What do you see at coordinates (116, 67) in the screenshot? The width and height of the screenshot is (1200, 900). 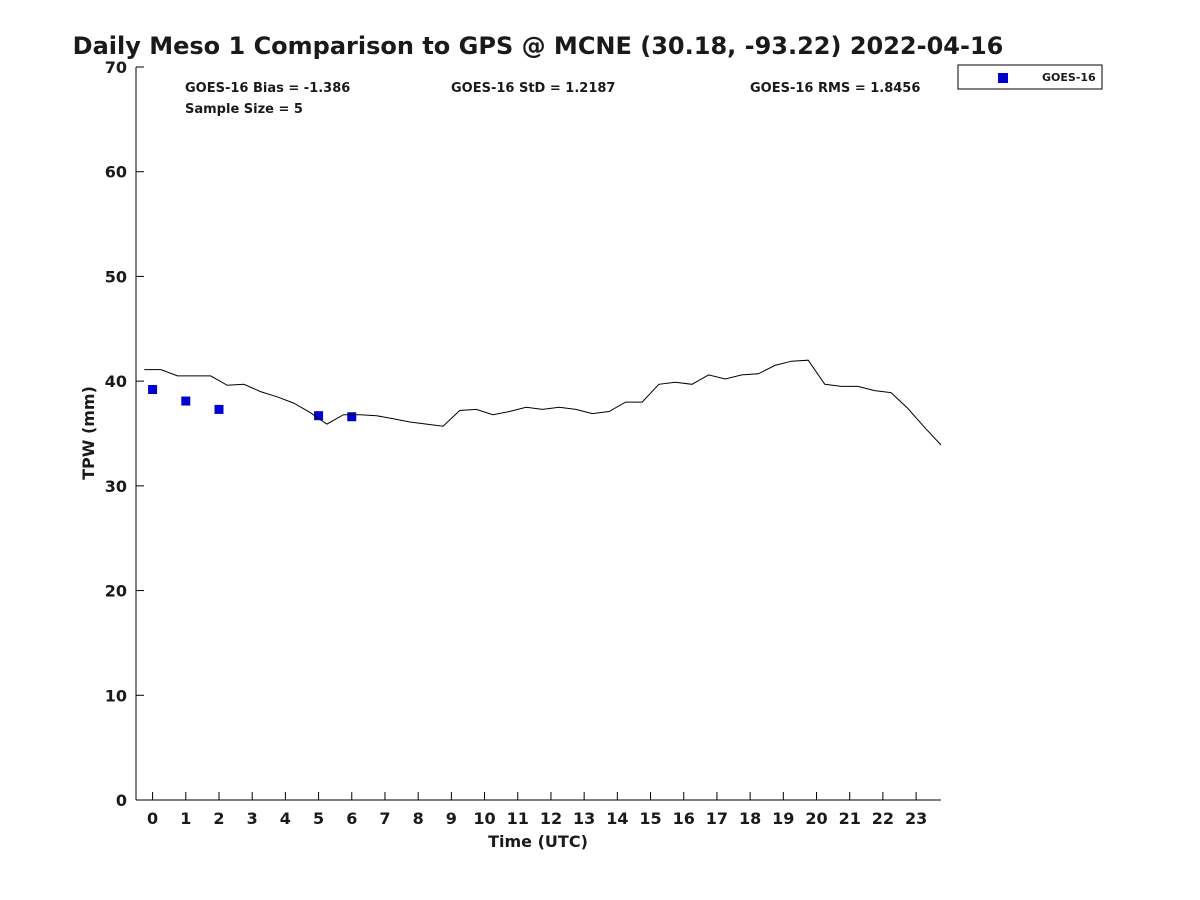 I see `y-tick-label: 70` at bounding box center [116, 67].